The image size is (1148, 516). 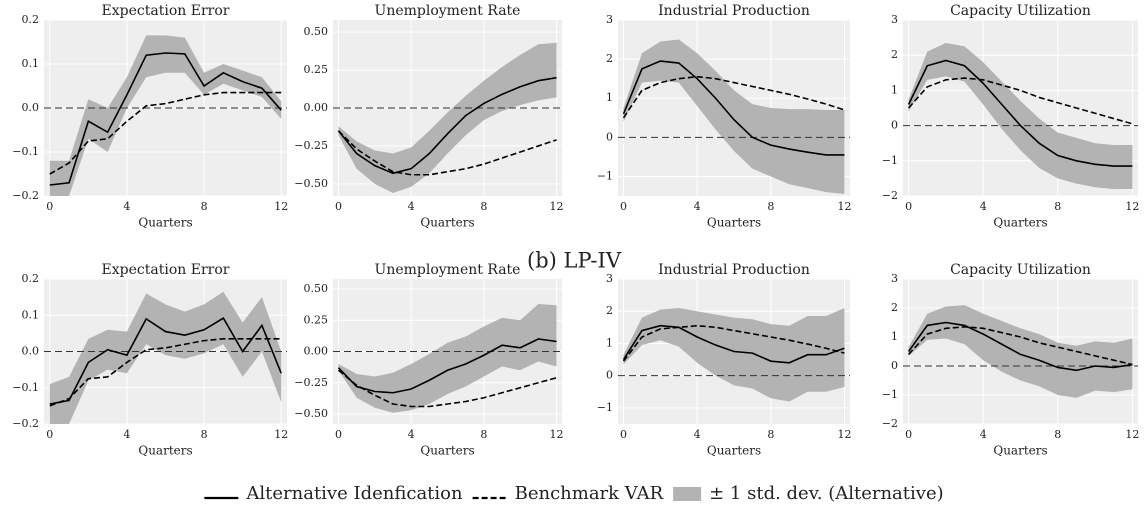 What do you see at coordinates (687, 494) in the screenshot?
I see `legend-swatch` at bounding box center [687, 494].